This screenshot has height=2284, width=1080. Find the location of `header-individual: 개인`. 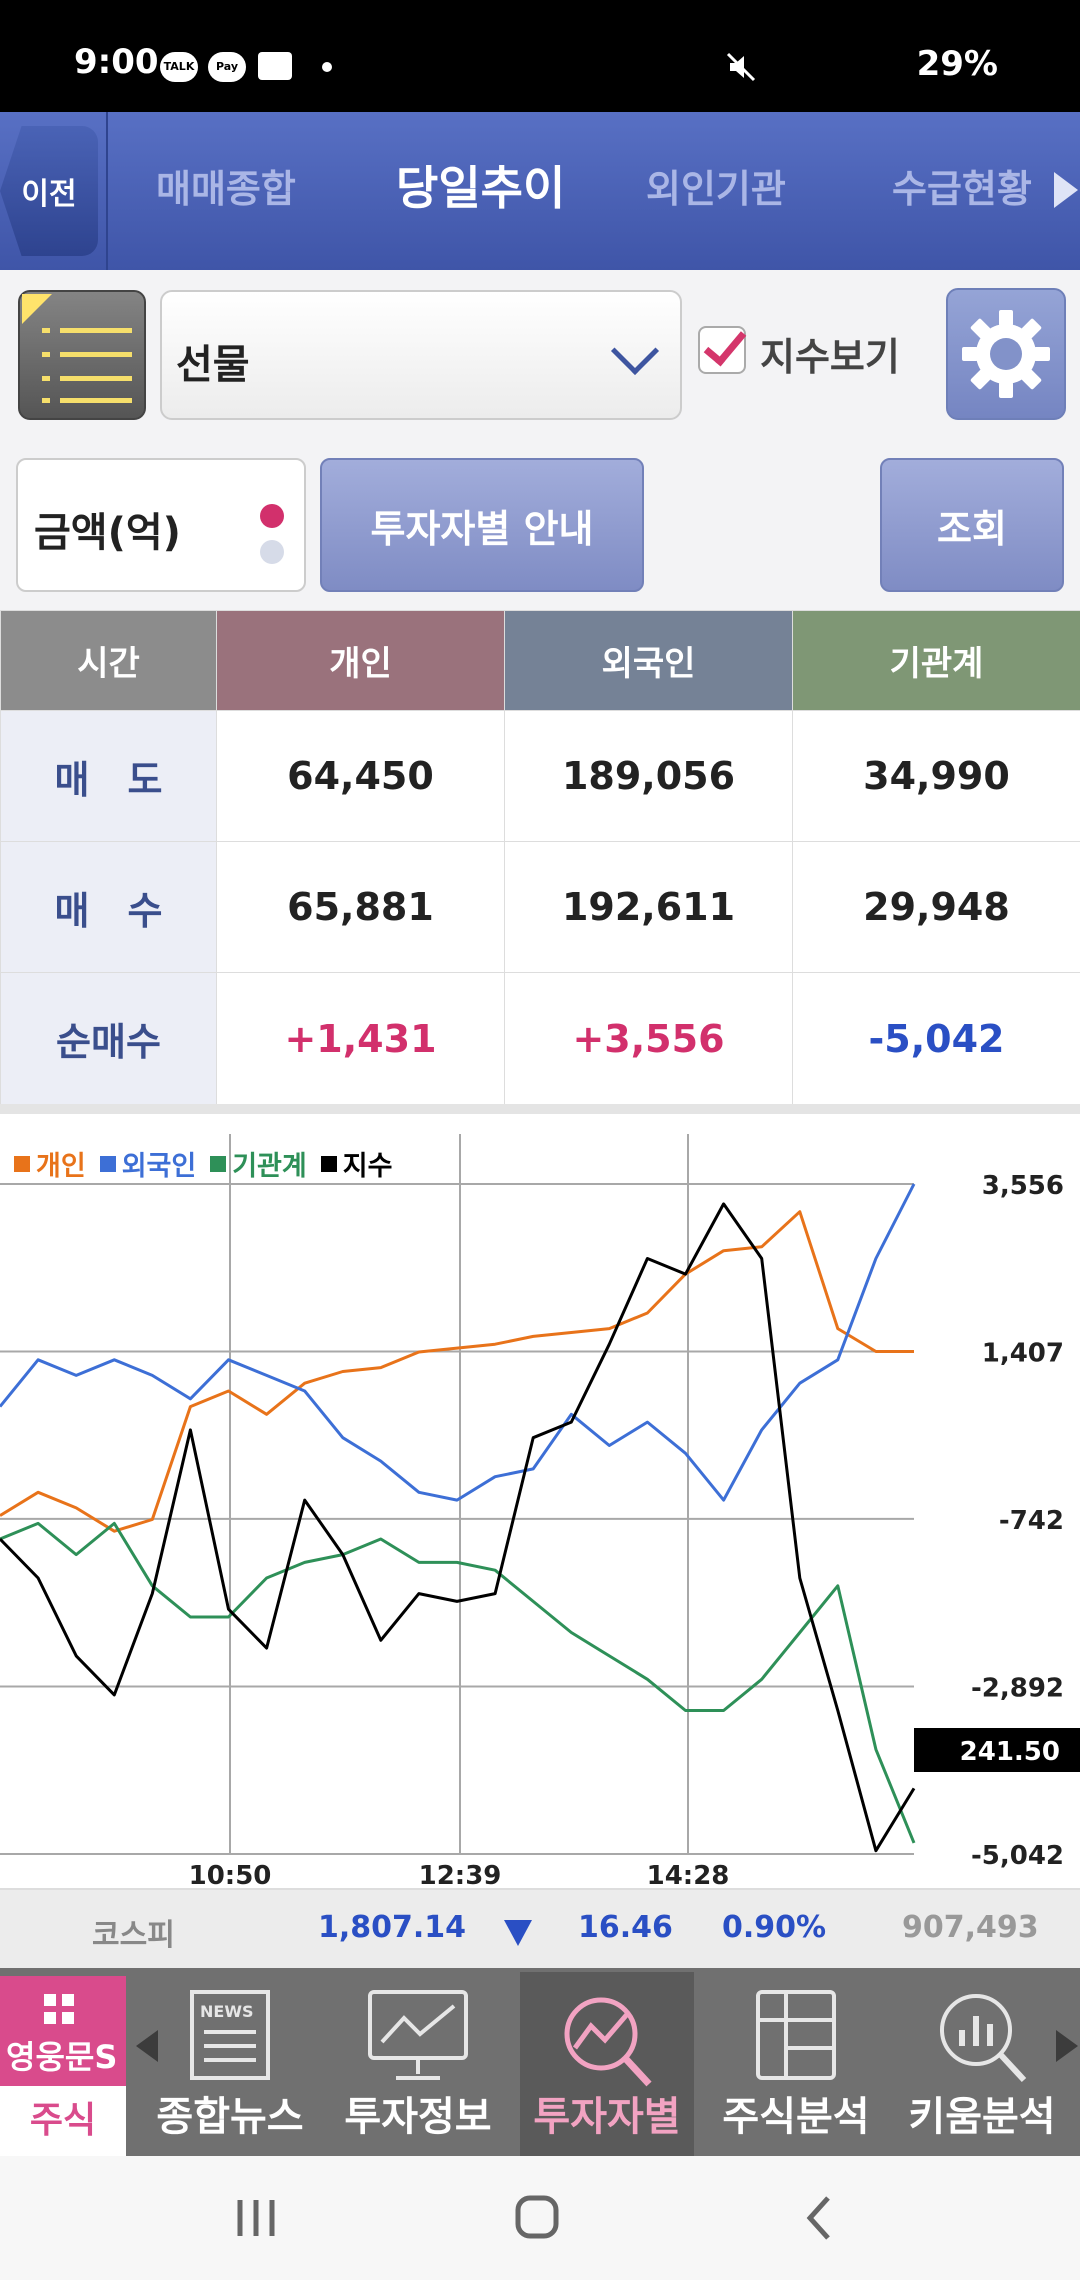

header-individual: 개인 is located at coordinates (361, 661).